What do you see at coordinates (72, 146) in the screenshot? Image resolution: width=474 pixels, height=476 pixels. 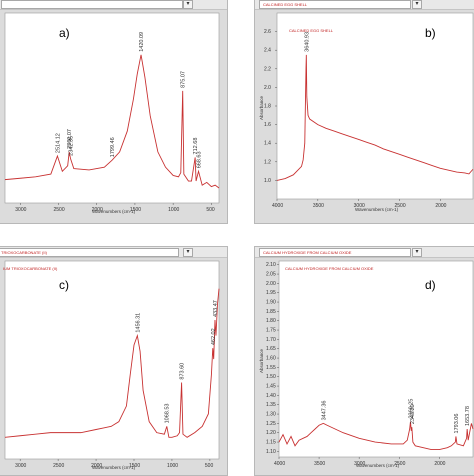 I see `peak-label: 2342.35` at bounding box center [72, 146].